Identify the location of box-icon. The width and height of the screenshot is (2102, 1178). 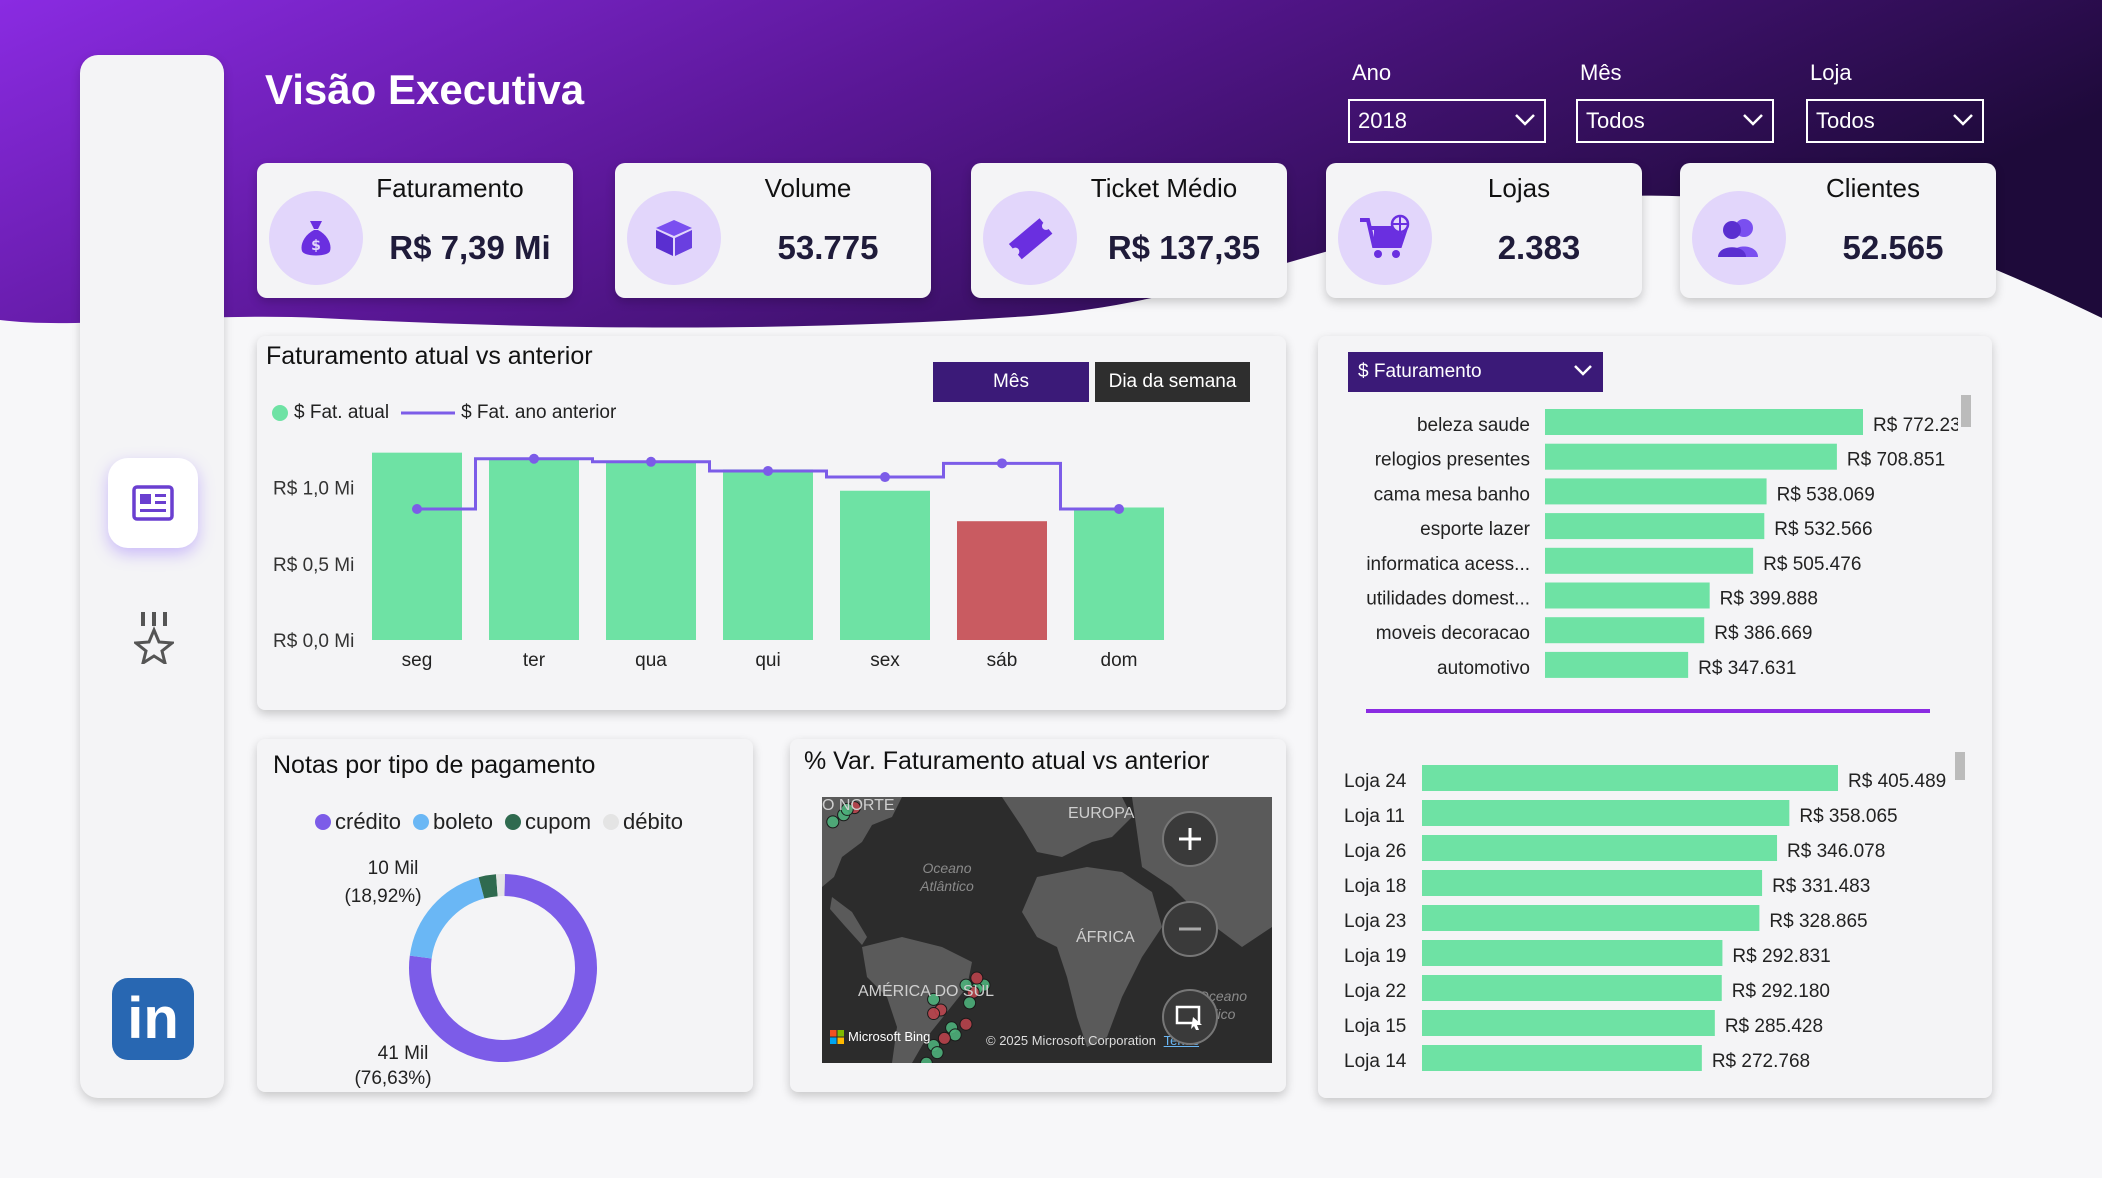
(674, 238).